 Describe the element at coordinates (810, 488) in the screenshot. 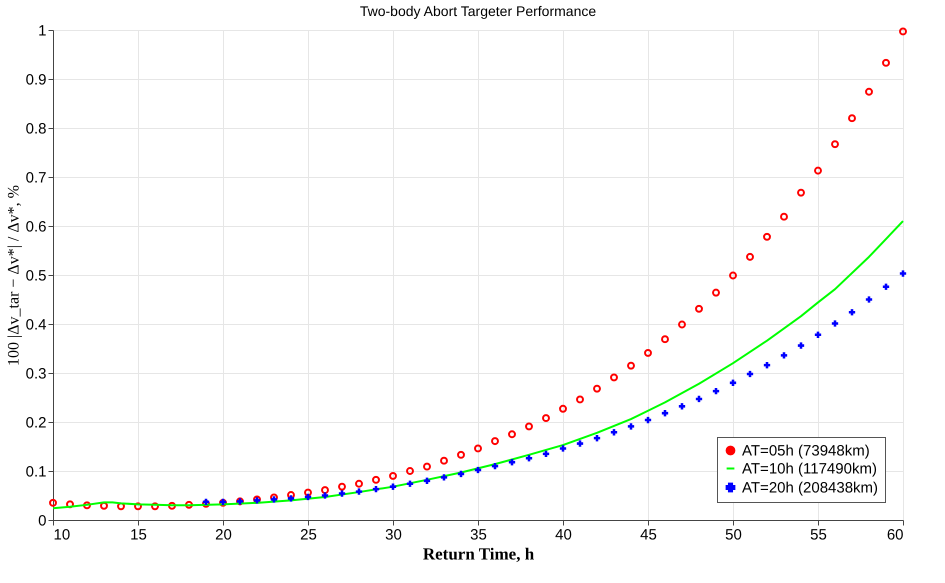

I see `legend-label: AT=20h (208438km)` at that location.